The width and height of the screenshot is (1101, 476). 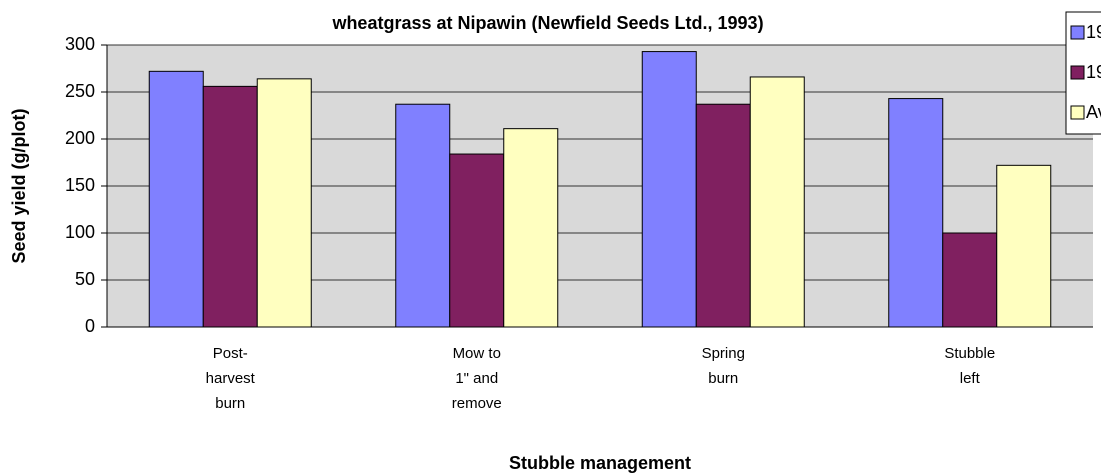 I want to click on legend-label: 1991, so click(x=1093, y=72).